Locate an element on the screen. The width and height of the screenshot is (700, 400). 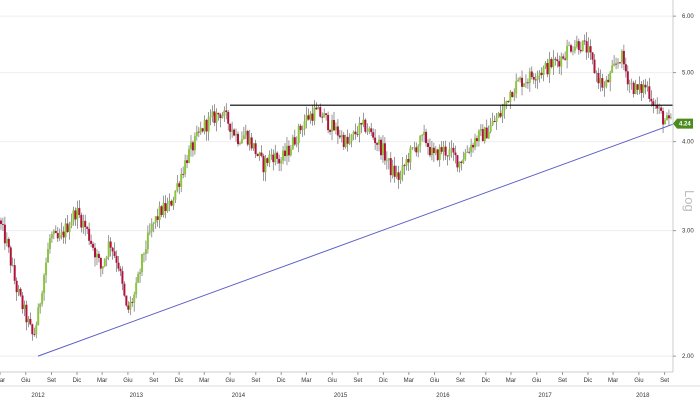
y-tick-label: 2.00 is located at coordinates (688, 357).